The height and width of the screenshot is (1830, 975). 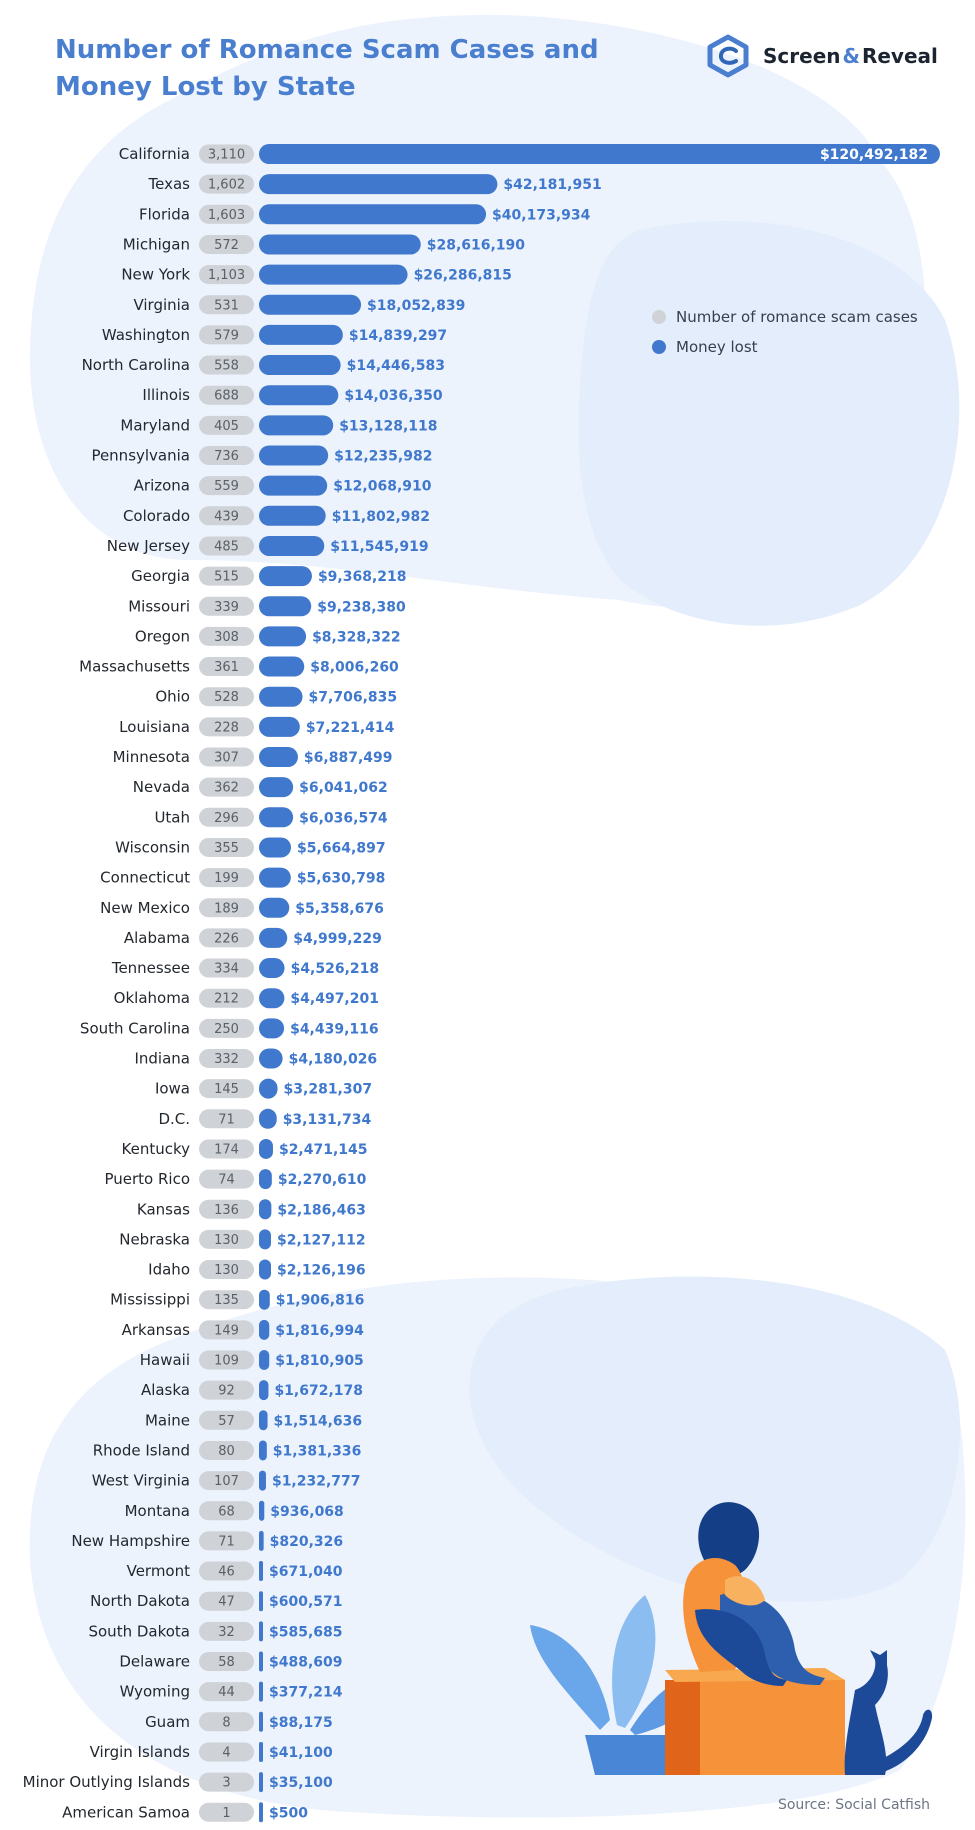 I want to click on state-label: Michigan, so click(x=156, y=244).